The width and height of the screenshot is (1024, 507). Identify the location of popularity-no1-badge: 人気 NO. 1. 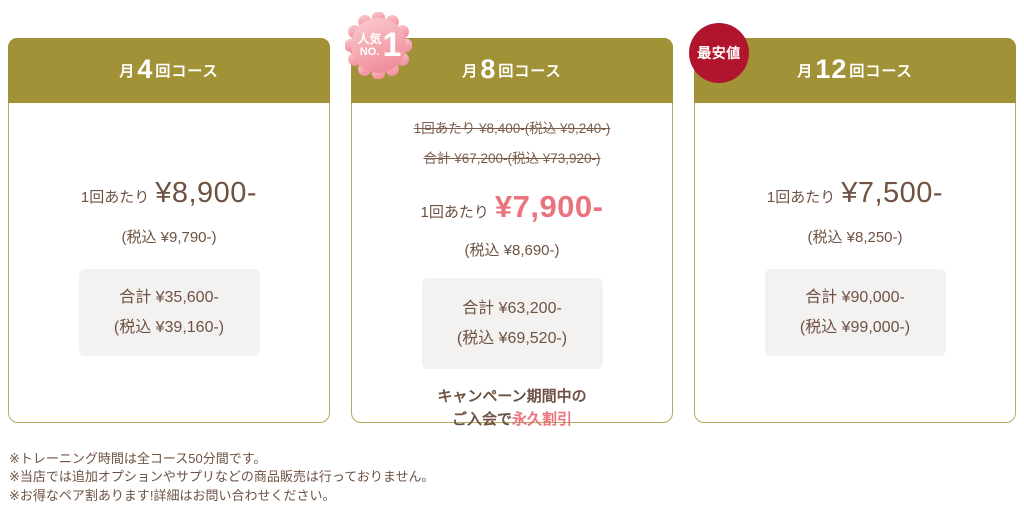
(378, 45).